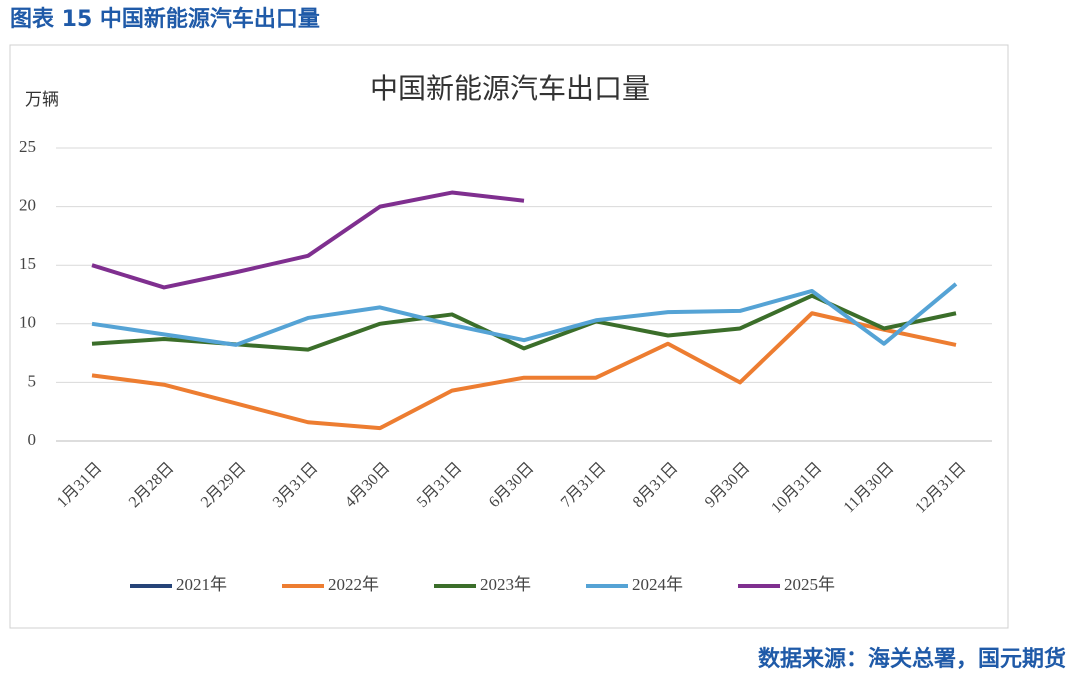 The height and width of the screenshot is (683, 1080). What do you see at coordinates (27, 146) in the screenshot?
I see `y-tick-label: 25` at bounding box center [27, 146].